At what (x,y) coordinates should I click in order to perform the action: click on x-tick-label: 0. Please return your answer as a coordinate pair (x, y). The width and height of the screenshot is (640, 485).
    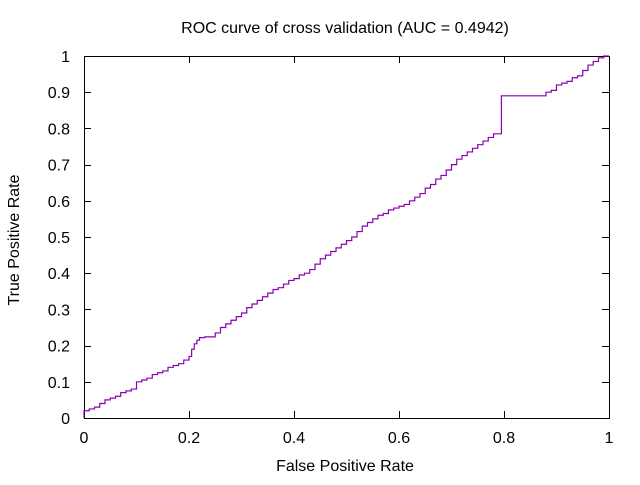
    Looking at the image, I should click on (84, 438).